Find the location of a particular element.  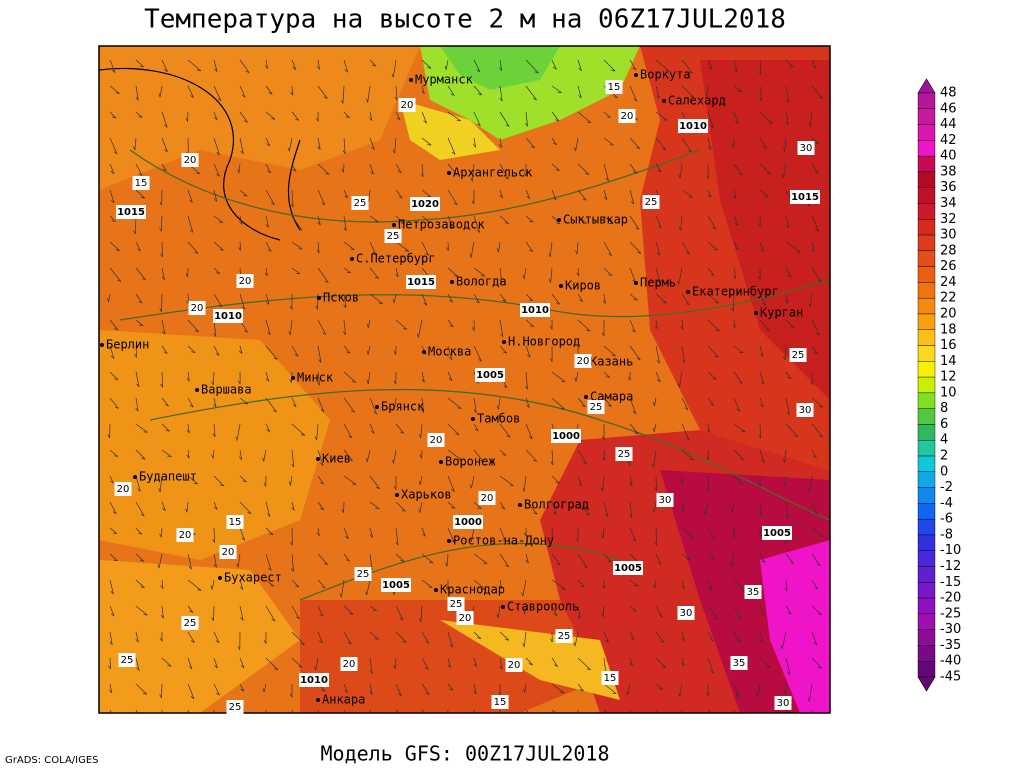

colorbar-label: 34 is located at coordinates (948, 203).